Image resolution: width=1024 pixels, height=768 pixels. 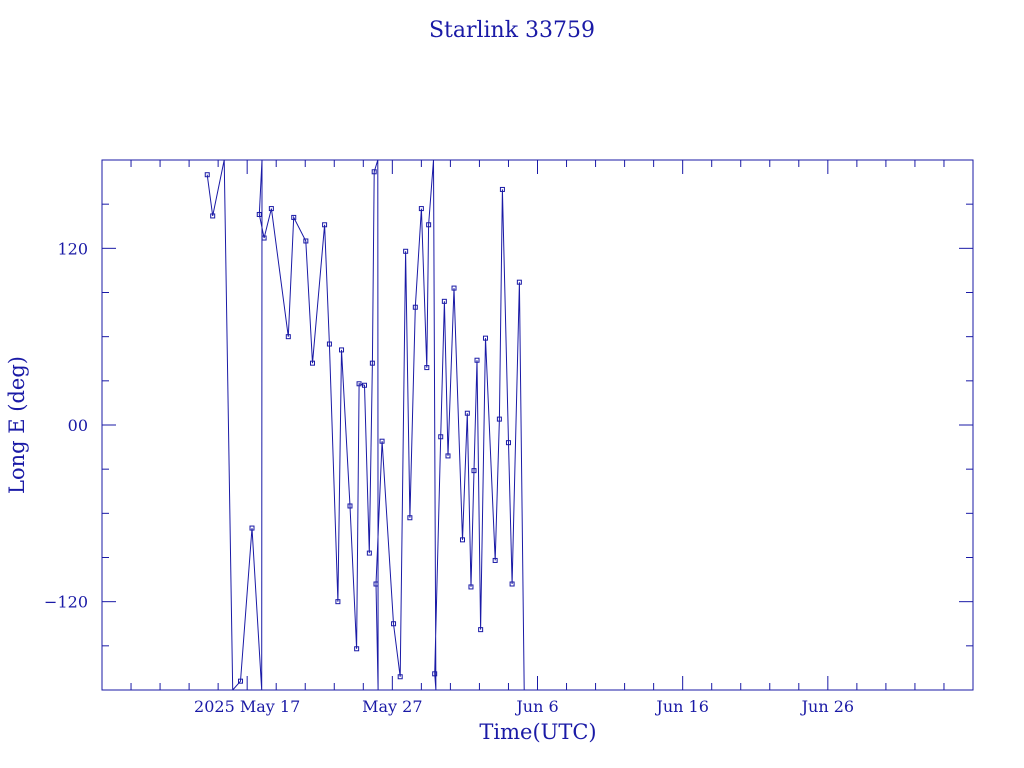 What do you see at coordinates (78, 425) in the screenshot?
I see `y-tick-label: 00` at bounding box center [78, 425].